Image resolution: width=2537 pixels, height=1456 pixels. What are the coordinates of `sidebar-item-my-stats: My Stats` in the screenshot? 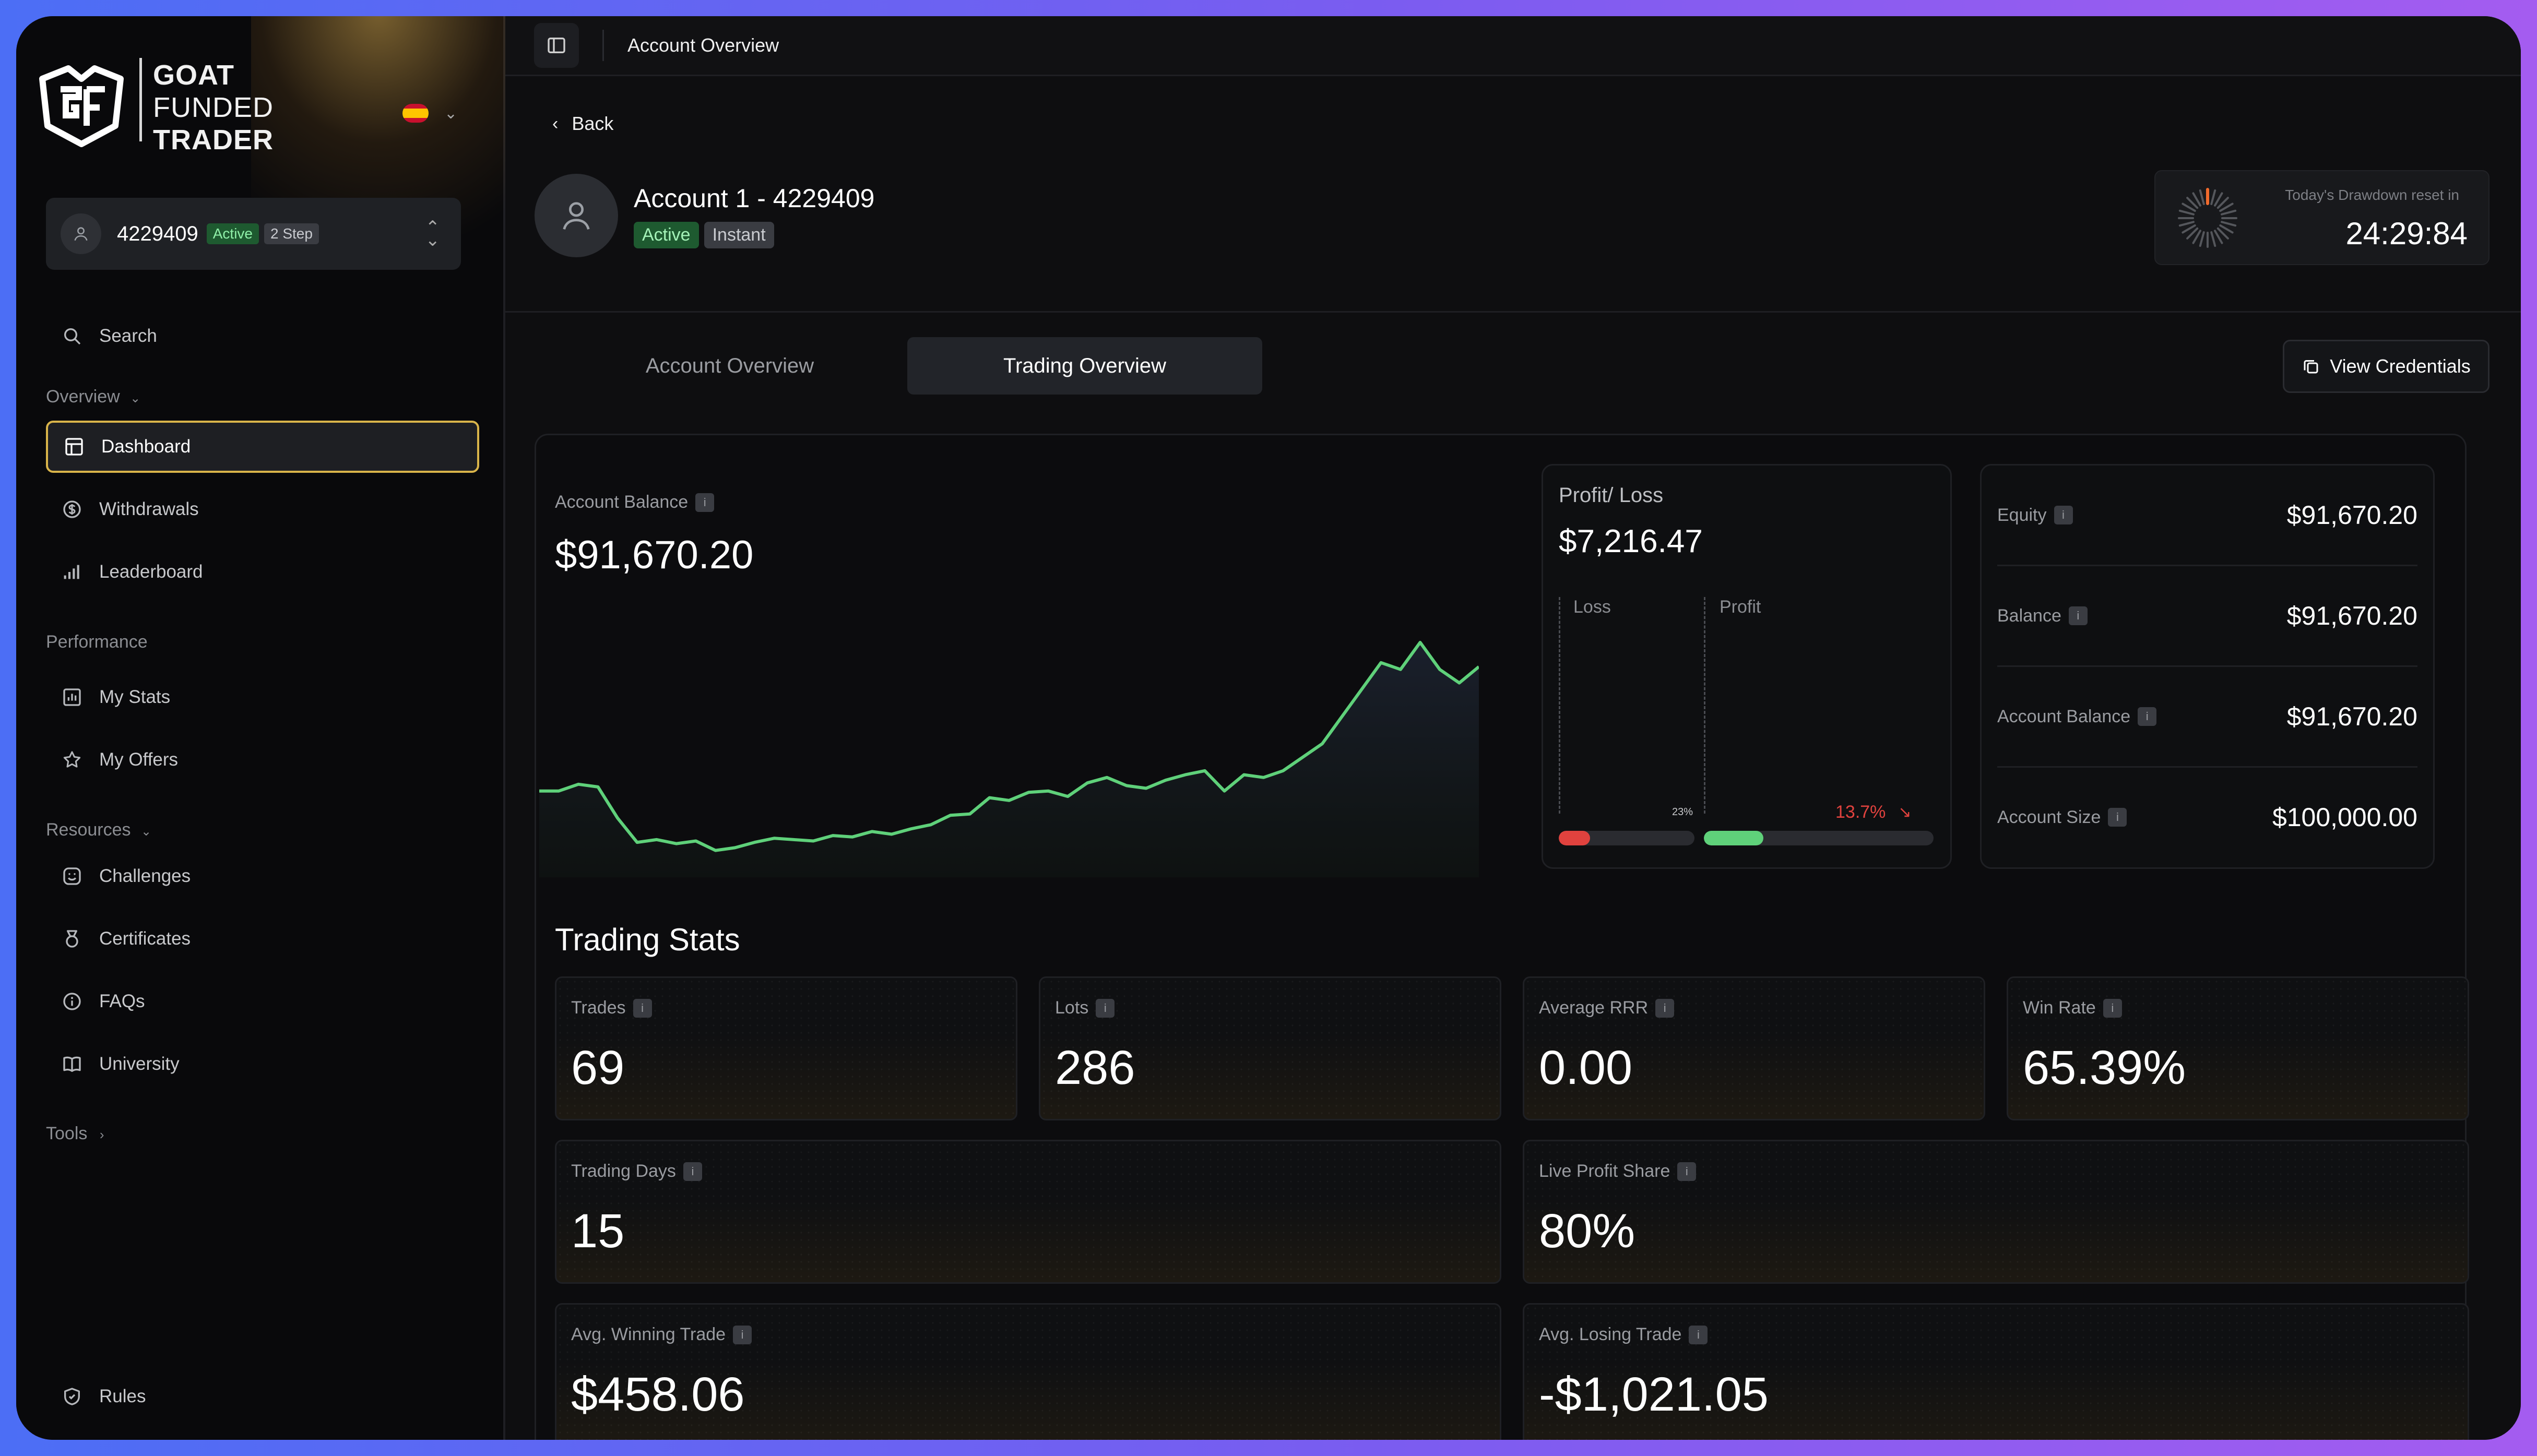 It's located at (262, 697).